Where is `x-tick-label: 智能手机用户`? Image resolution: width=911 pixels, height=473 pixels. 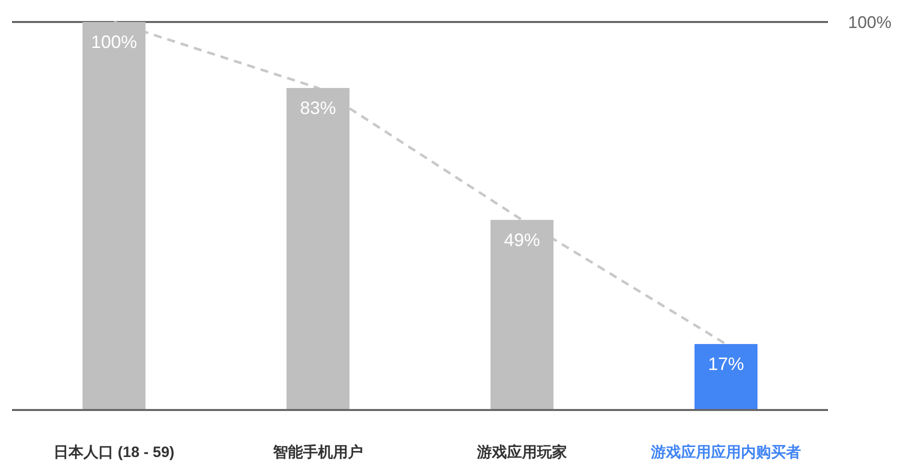
x-tick-label: 智能手机用户 is located at coordinates (317, 452).